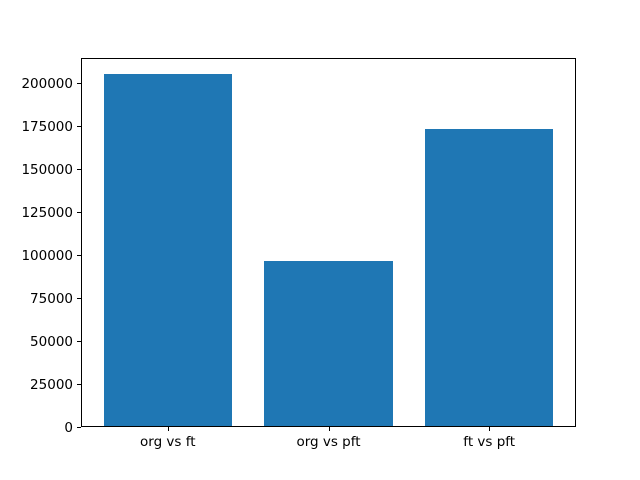 This screenshot has height=480, width=640. Describe the element at coordinates (68, 427) in the screenshot. I see `y-tick-label: 0` at that location.